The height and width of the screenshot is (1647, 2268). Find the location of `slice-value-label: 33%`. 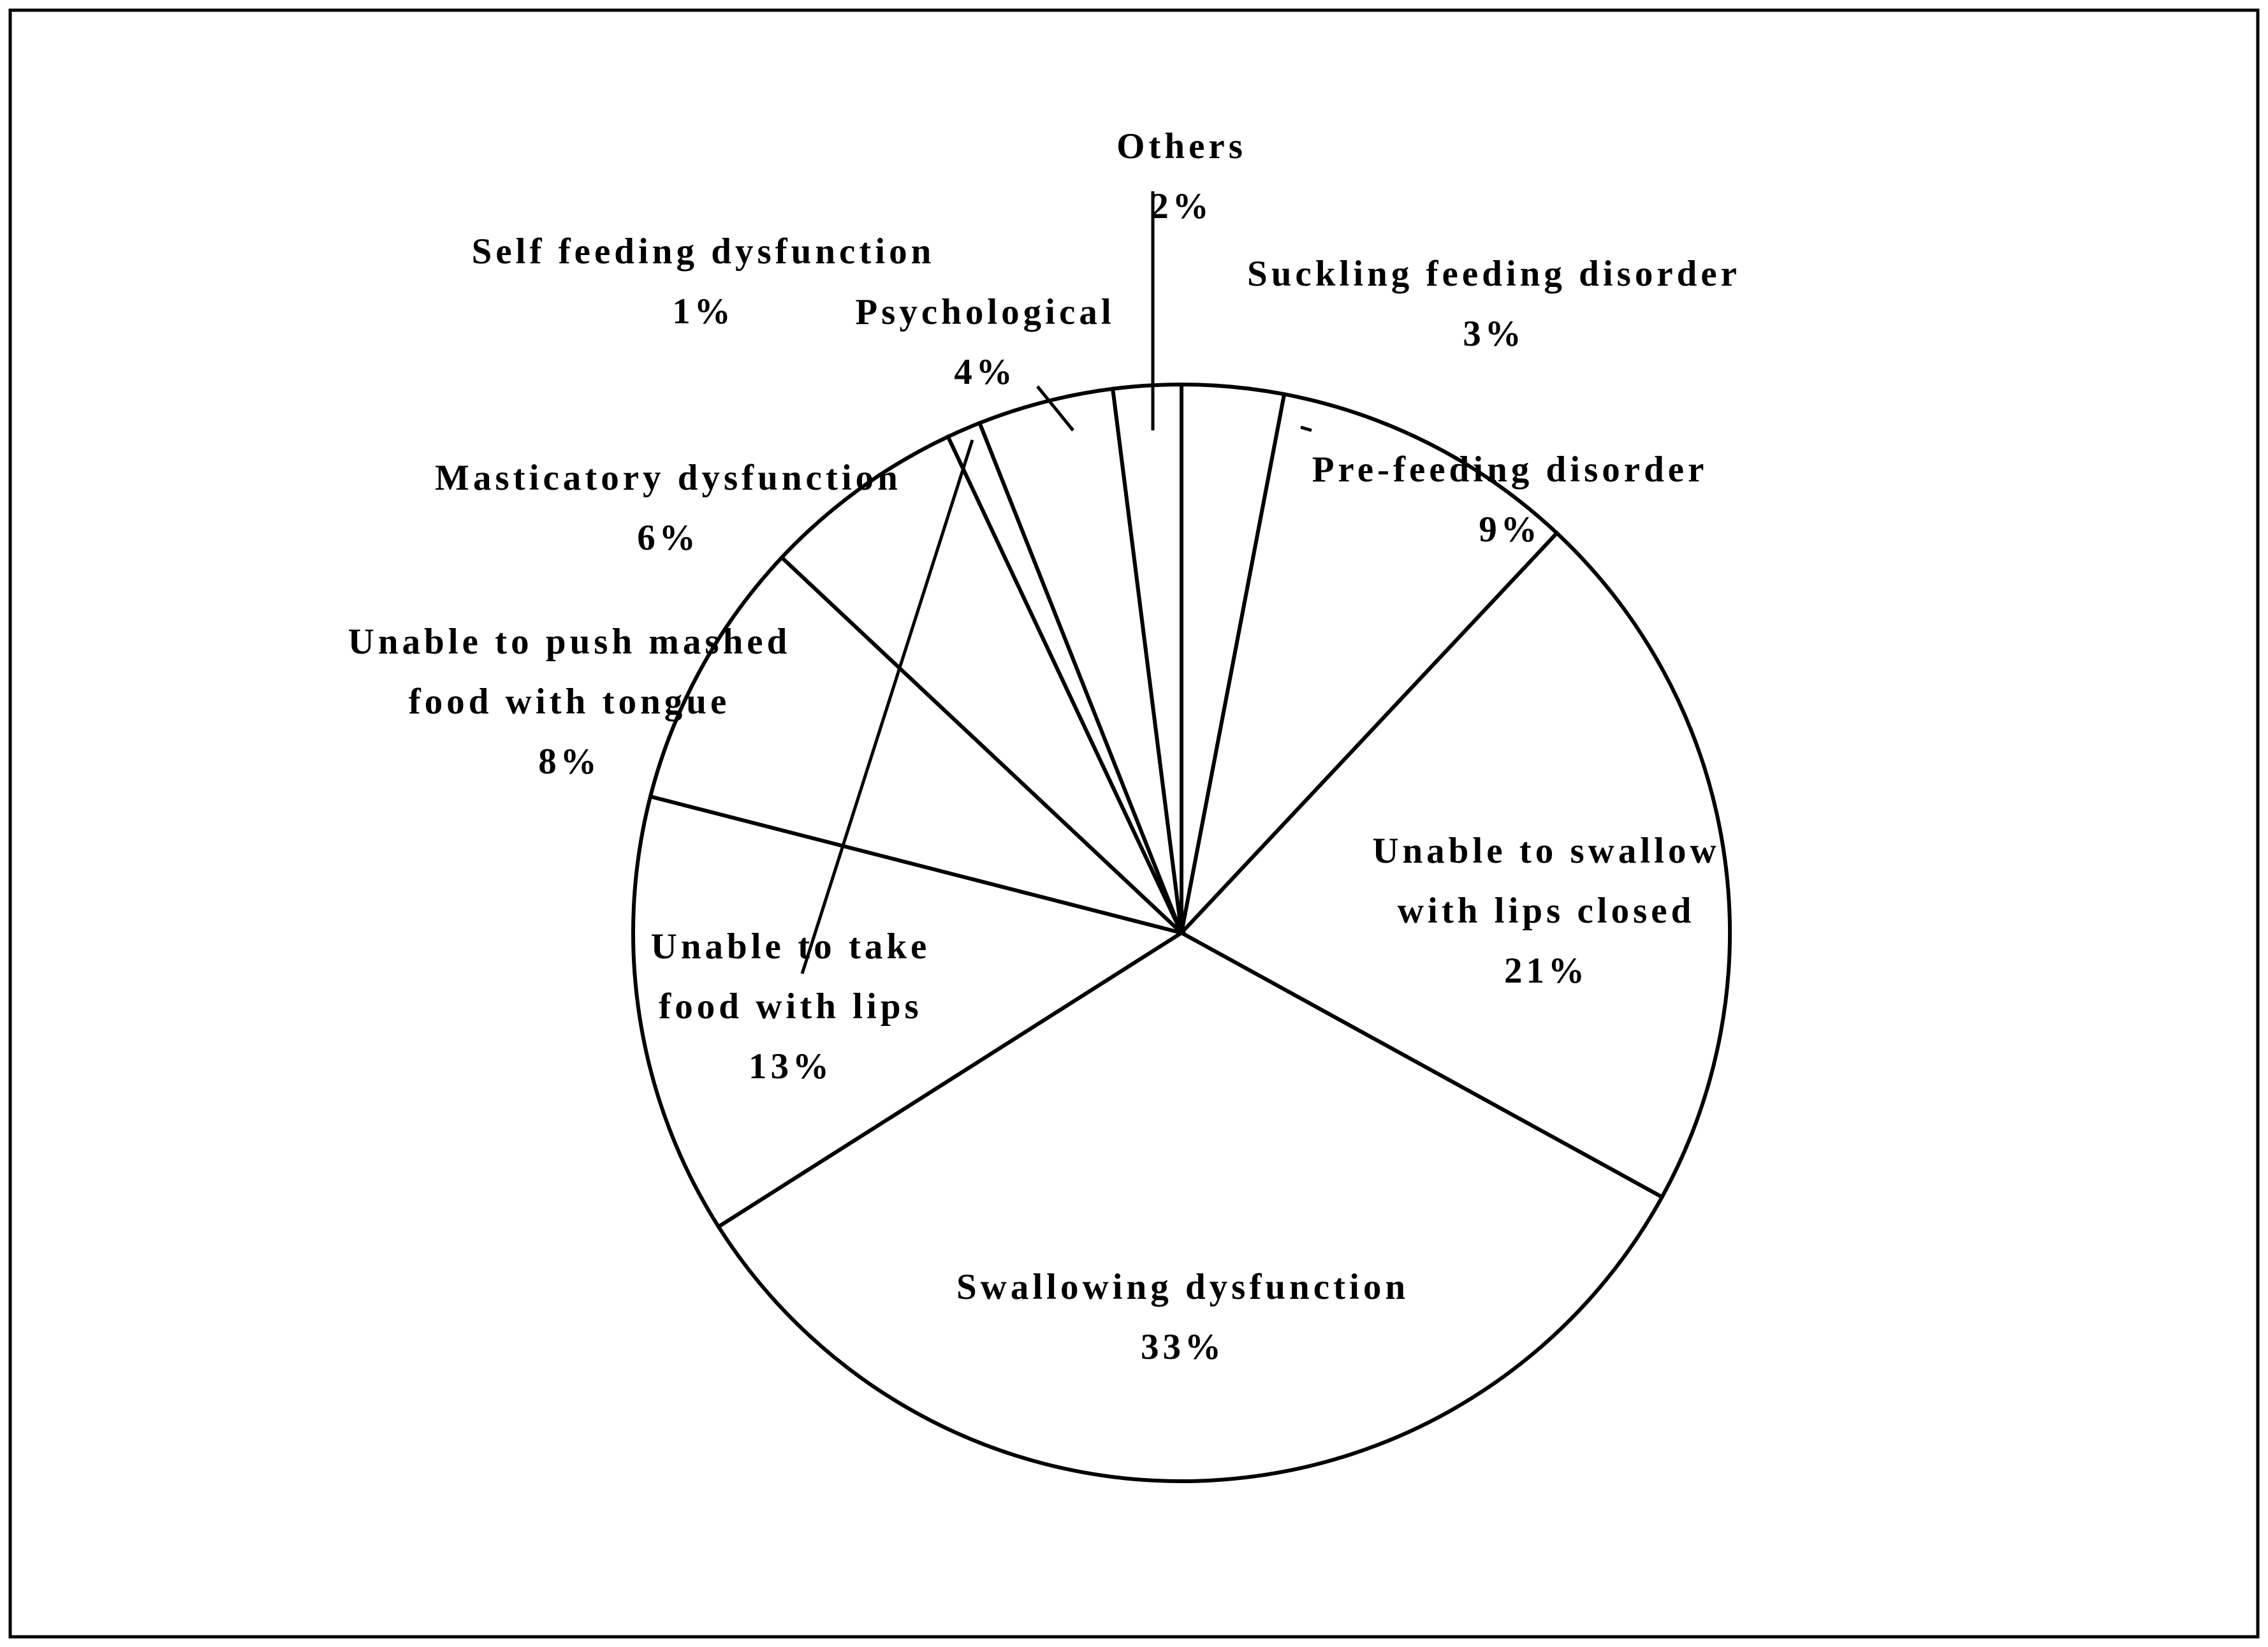

slice-value-label: 33% is located at coordinates (1183, 1347).